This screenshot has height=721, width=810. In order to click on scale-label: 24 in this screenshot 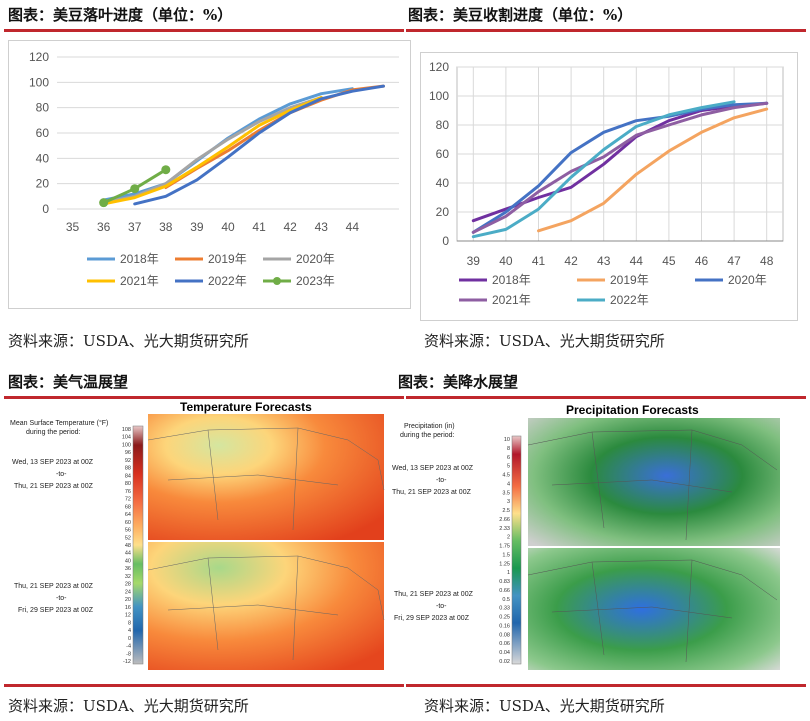, I will do `click(128, 592)`.